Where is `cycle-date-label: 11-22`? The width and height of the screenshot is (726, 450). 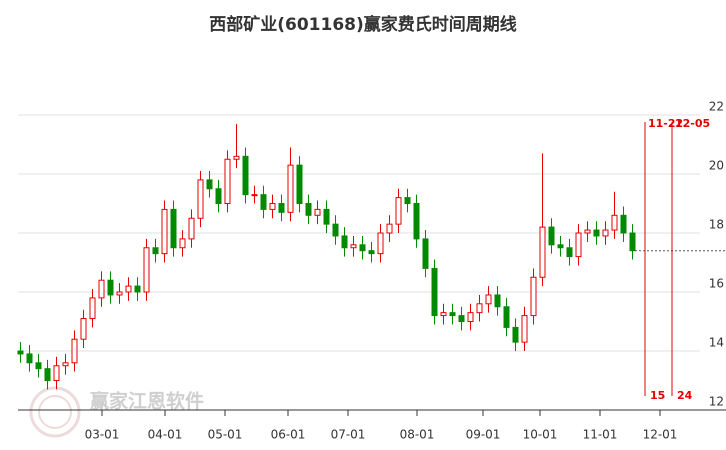
cycle-date-label: 11-22 is located at coordinates (665, 123).